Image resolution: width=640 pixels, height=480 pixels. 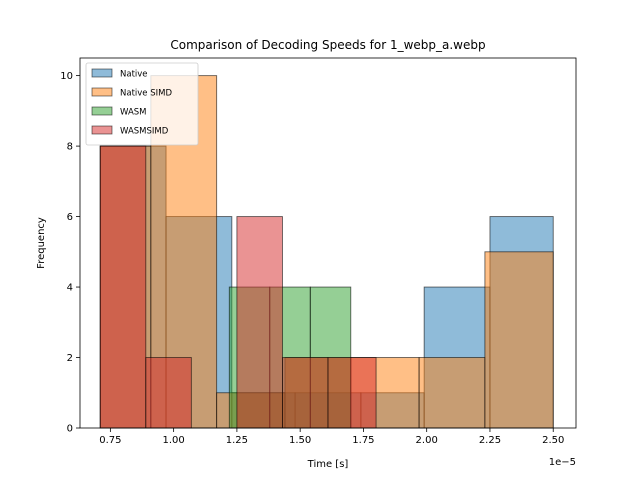 What do you see at coordinates (70, 358) in the screenshot?
I see `y-tick-label: 2` at bounding box center [70, 358].